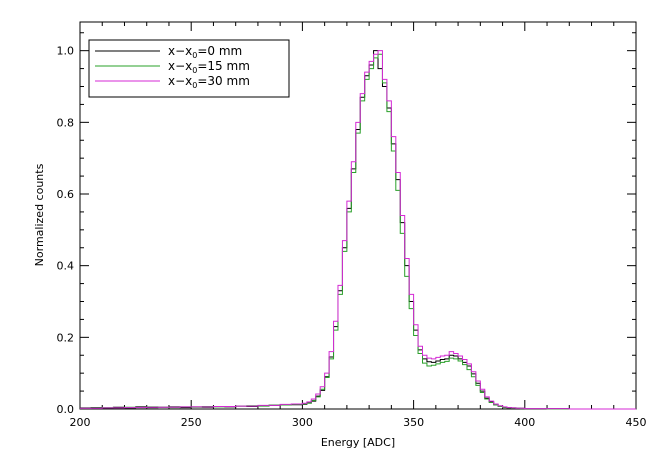 This screenshot has height=463, width=654. Describe the element at coordinates (636, 422) in the screenshot. I see `x-tick-label: 450` at that location.